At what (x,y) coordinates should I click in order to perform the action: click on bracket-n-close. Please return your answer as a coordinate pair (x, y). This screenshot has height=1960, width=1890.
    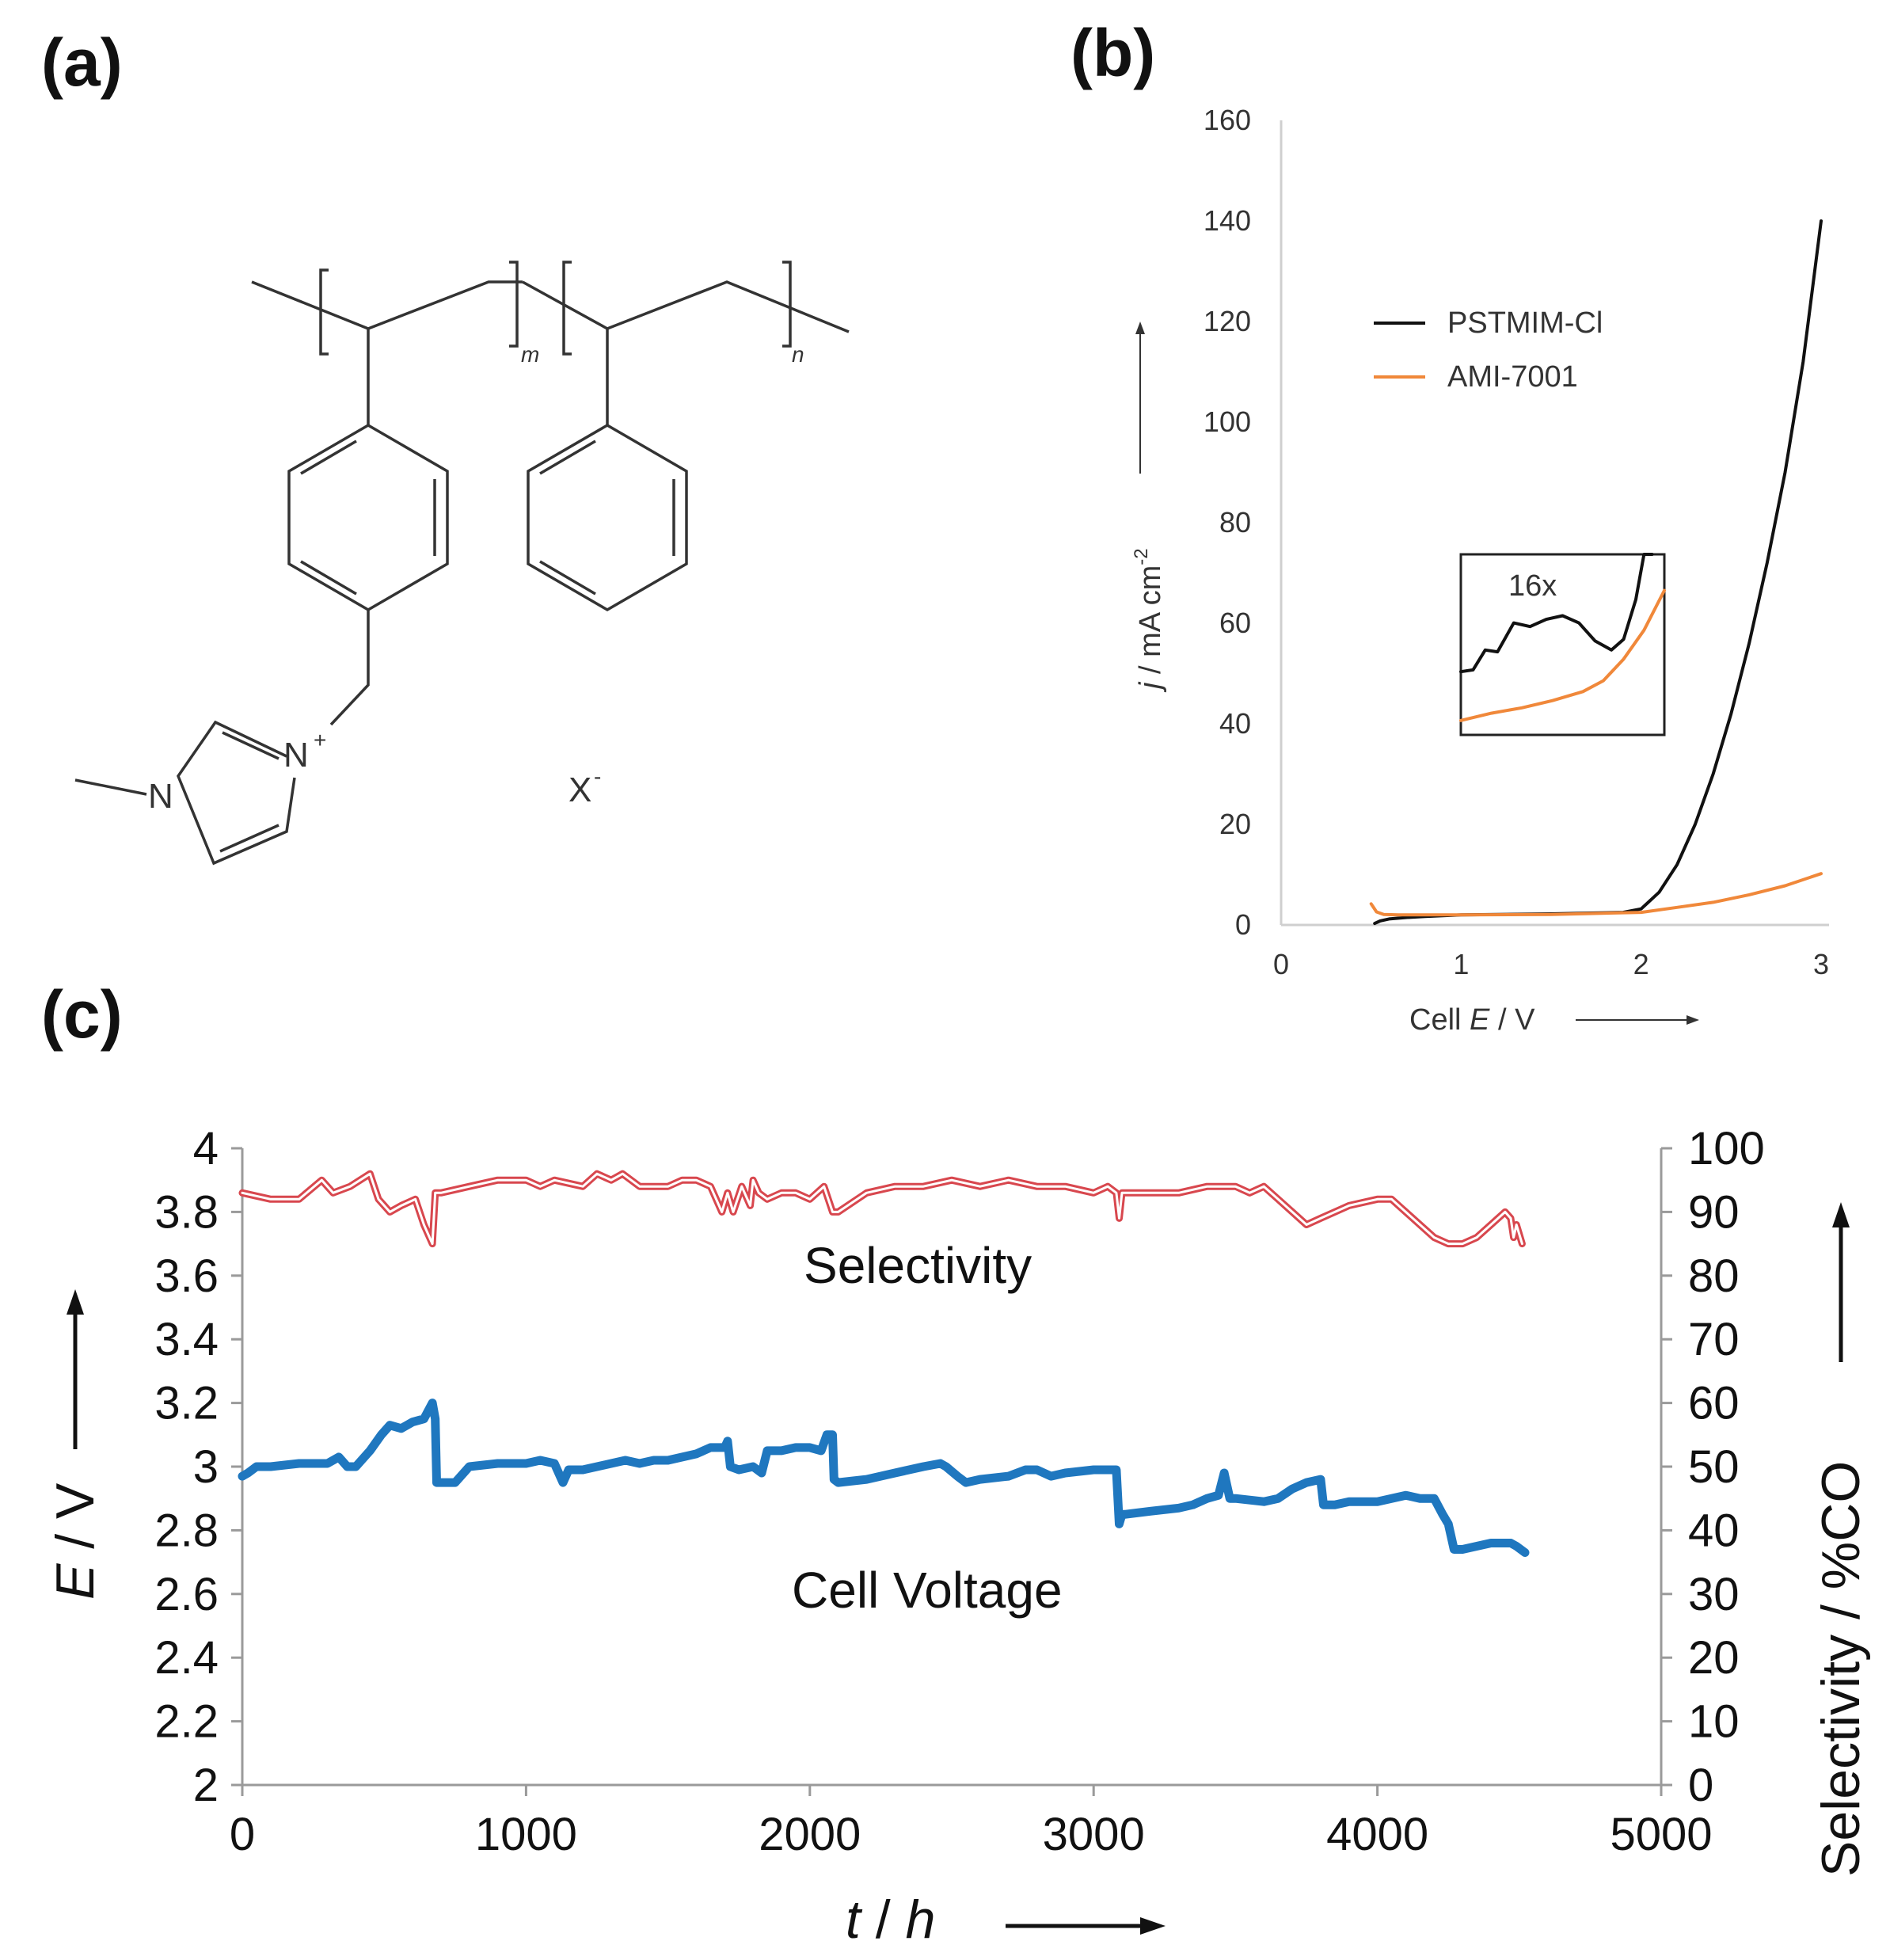
    Looking at the image, I should click on (787, 304).